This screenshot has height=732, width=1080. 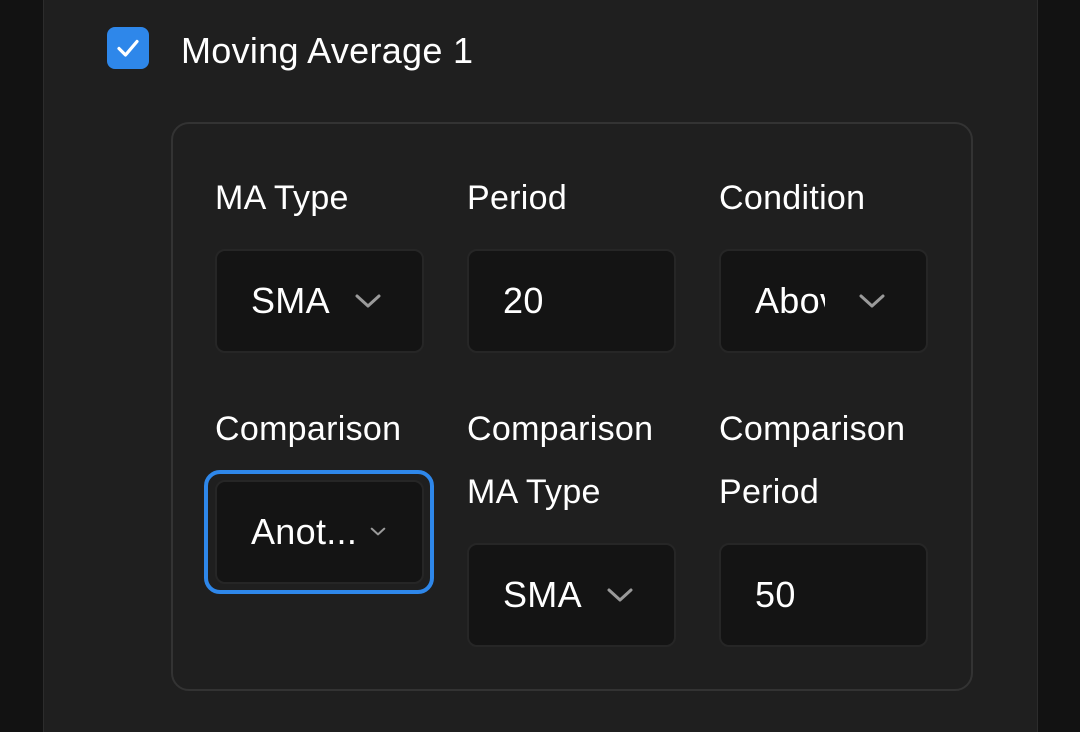 I want to click on focus-ring, so click(x=319, y=532).